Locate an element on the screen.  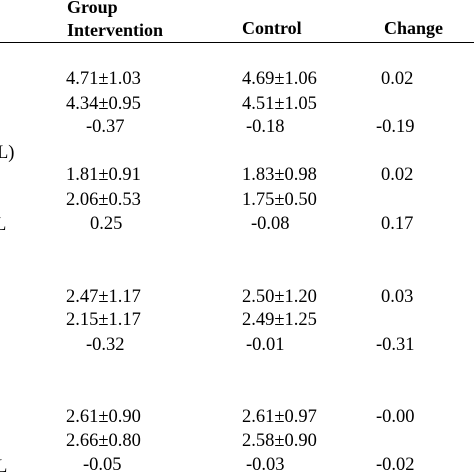
control-cell: 2.50±1.20 is located at coordinates (279, 297).